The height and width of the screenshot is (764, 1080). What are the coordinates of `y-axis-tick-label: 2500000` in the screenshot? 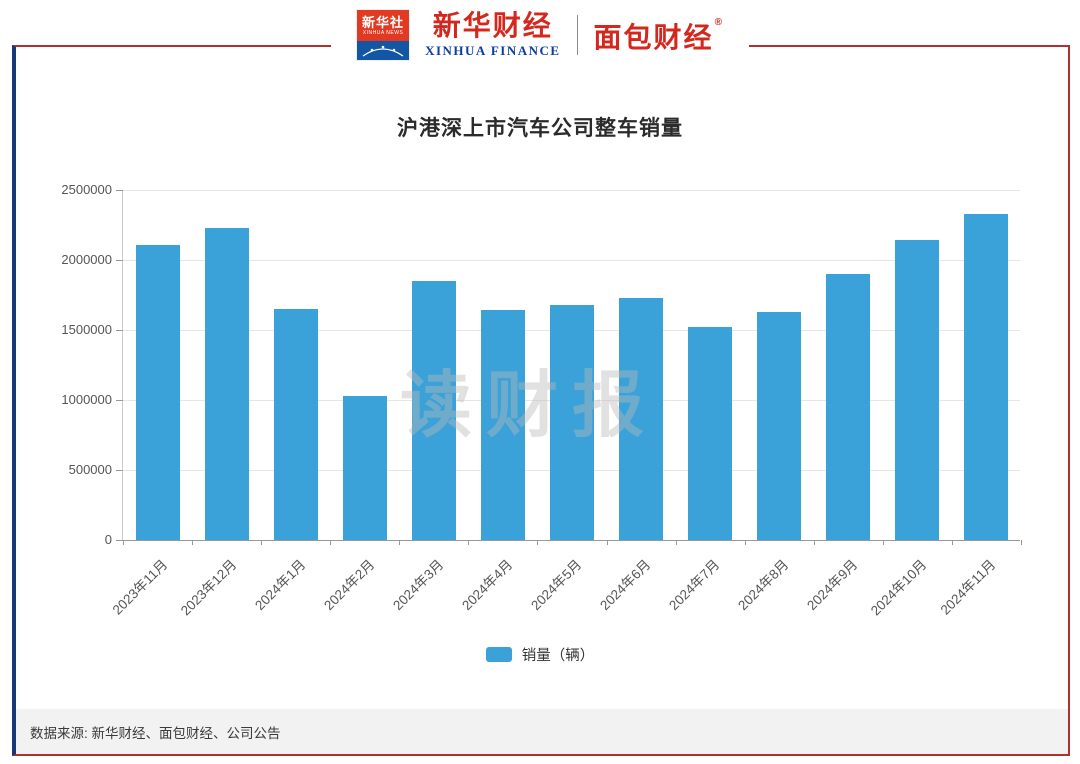 It's located at (86, 189).